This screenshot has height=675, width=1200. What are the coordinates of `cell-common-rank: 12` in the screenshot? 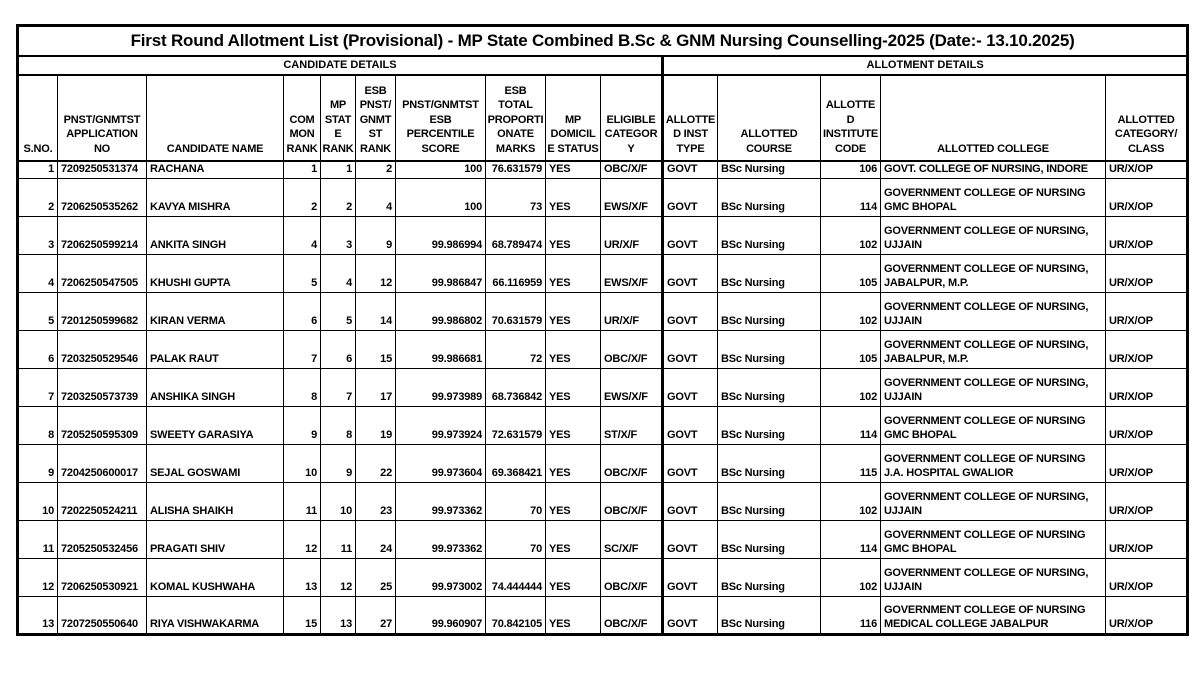 It's located at (302, 540).